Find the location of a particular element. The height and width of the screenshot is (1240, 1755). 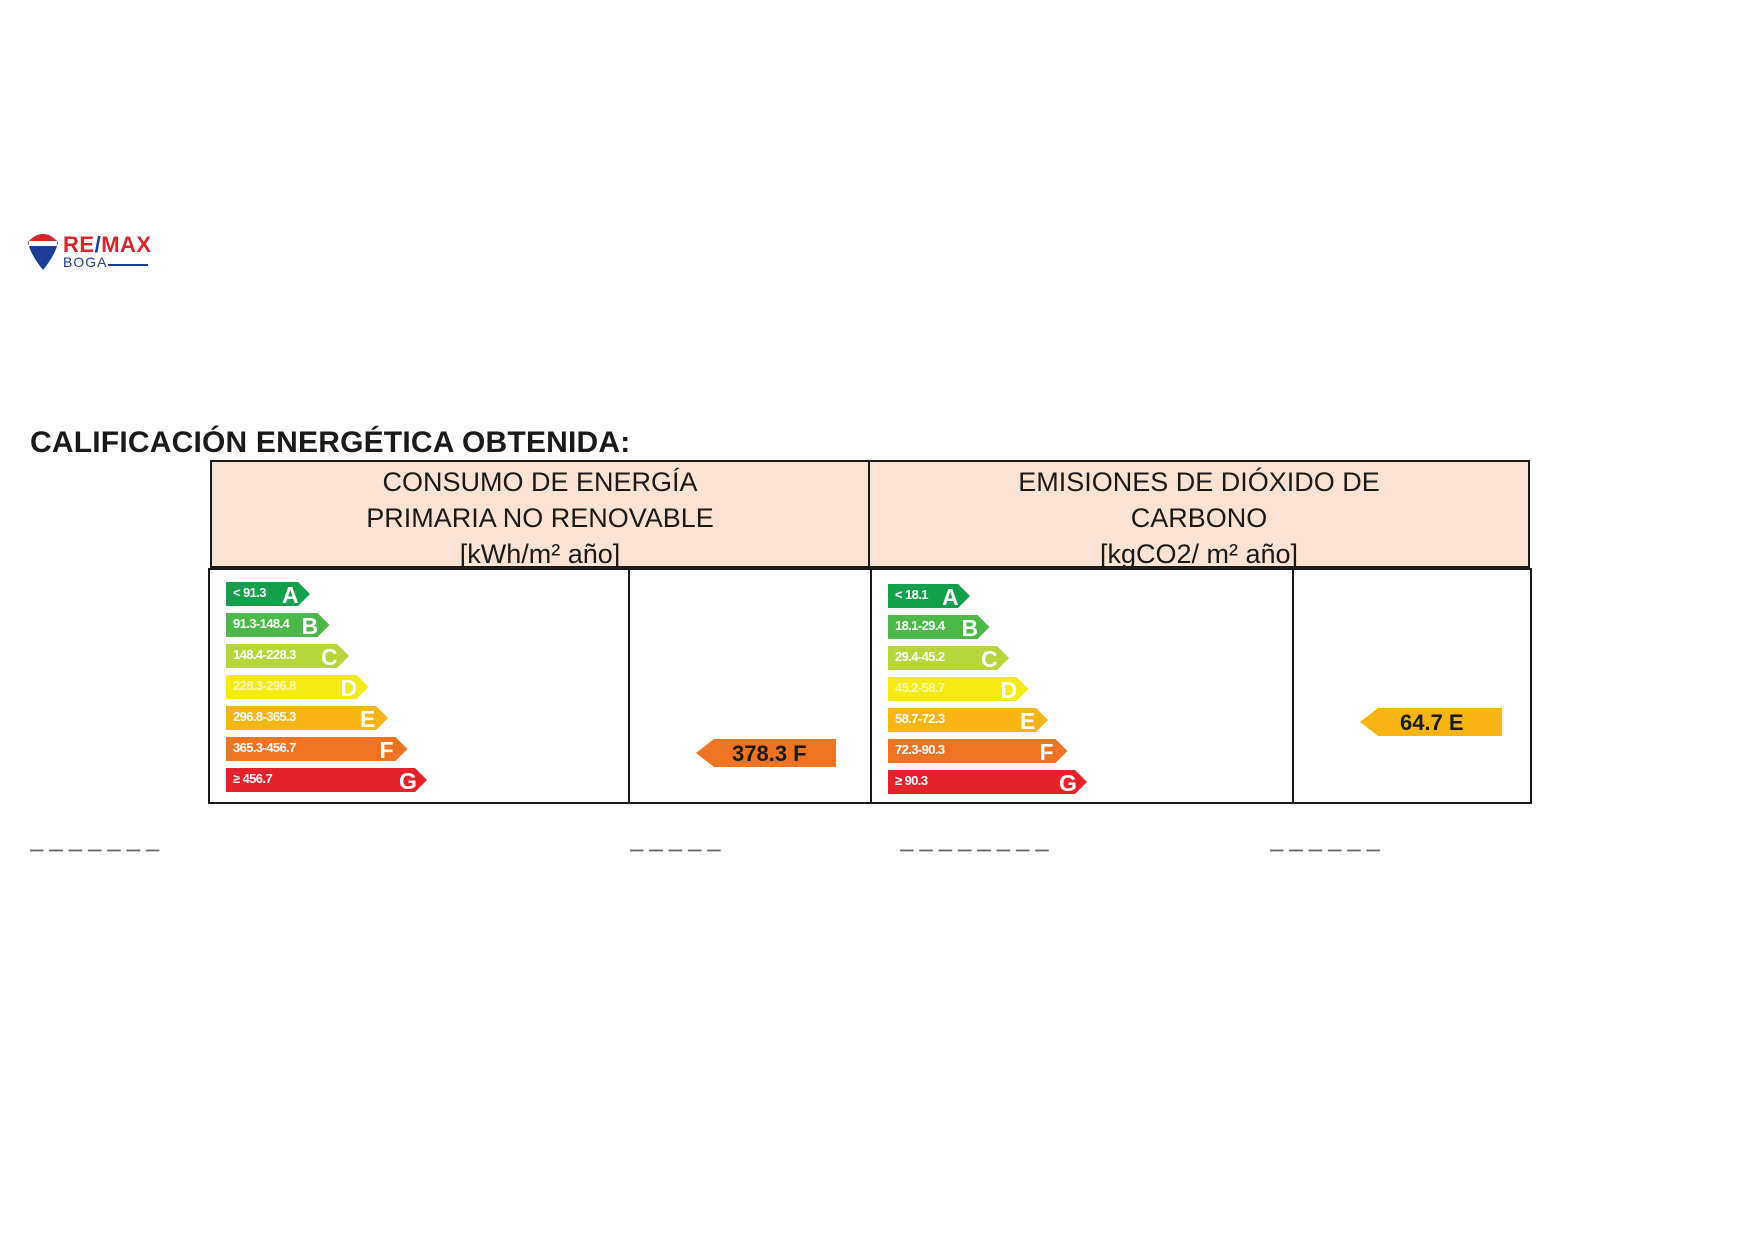

page-heading: CALIFICACIÓN ENERGÉTICA OBTENIDA: is located at coordinates (330, 442).